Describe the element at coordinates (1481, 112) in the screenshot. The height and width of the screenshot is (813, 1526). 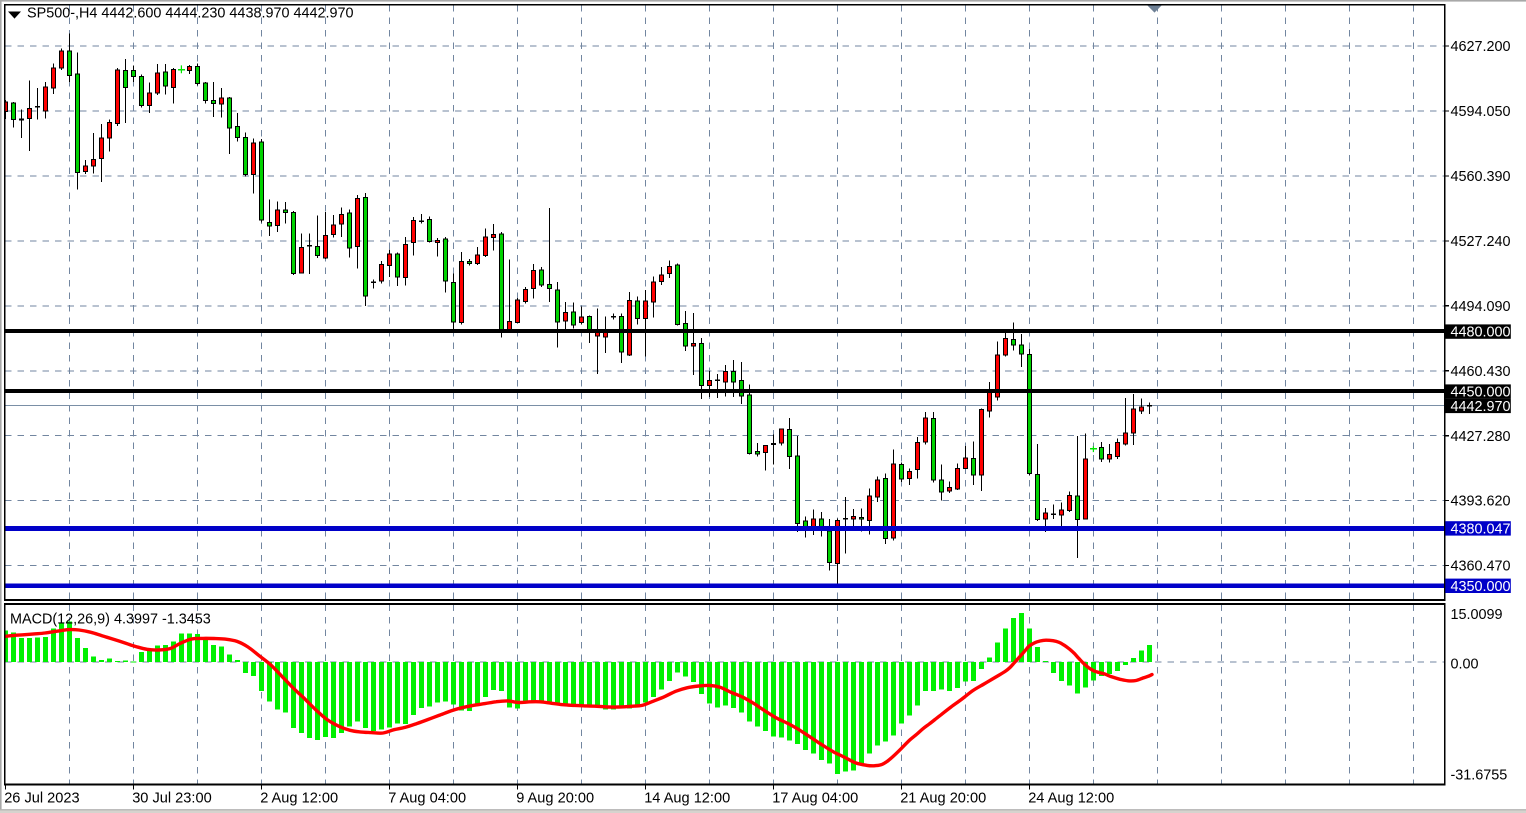
I see `svg-text: 4594.050` at that location.